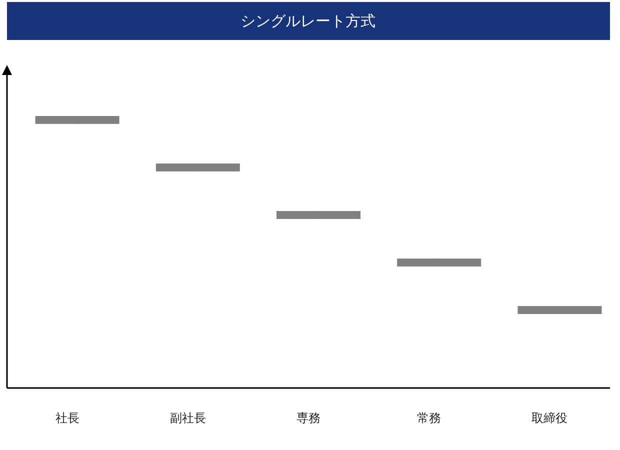 The image size is (620, 450). I want to click on chart-title: シングルレート方式, so click(308, 21).